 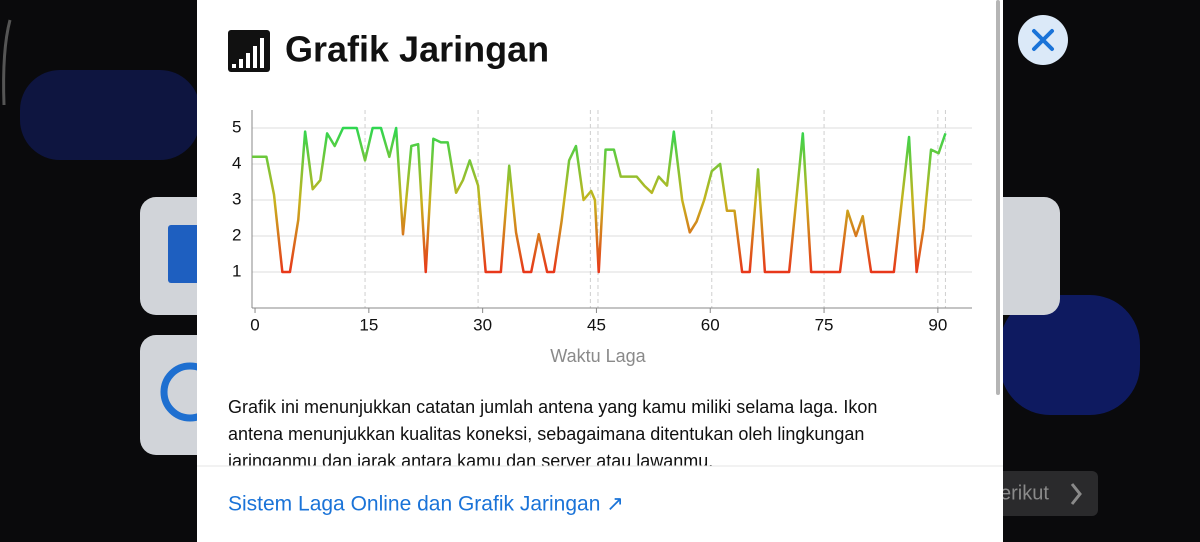 I want to click on signal-icon, so click(x=249, y=51).